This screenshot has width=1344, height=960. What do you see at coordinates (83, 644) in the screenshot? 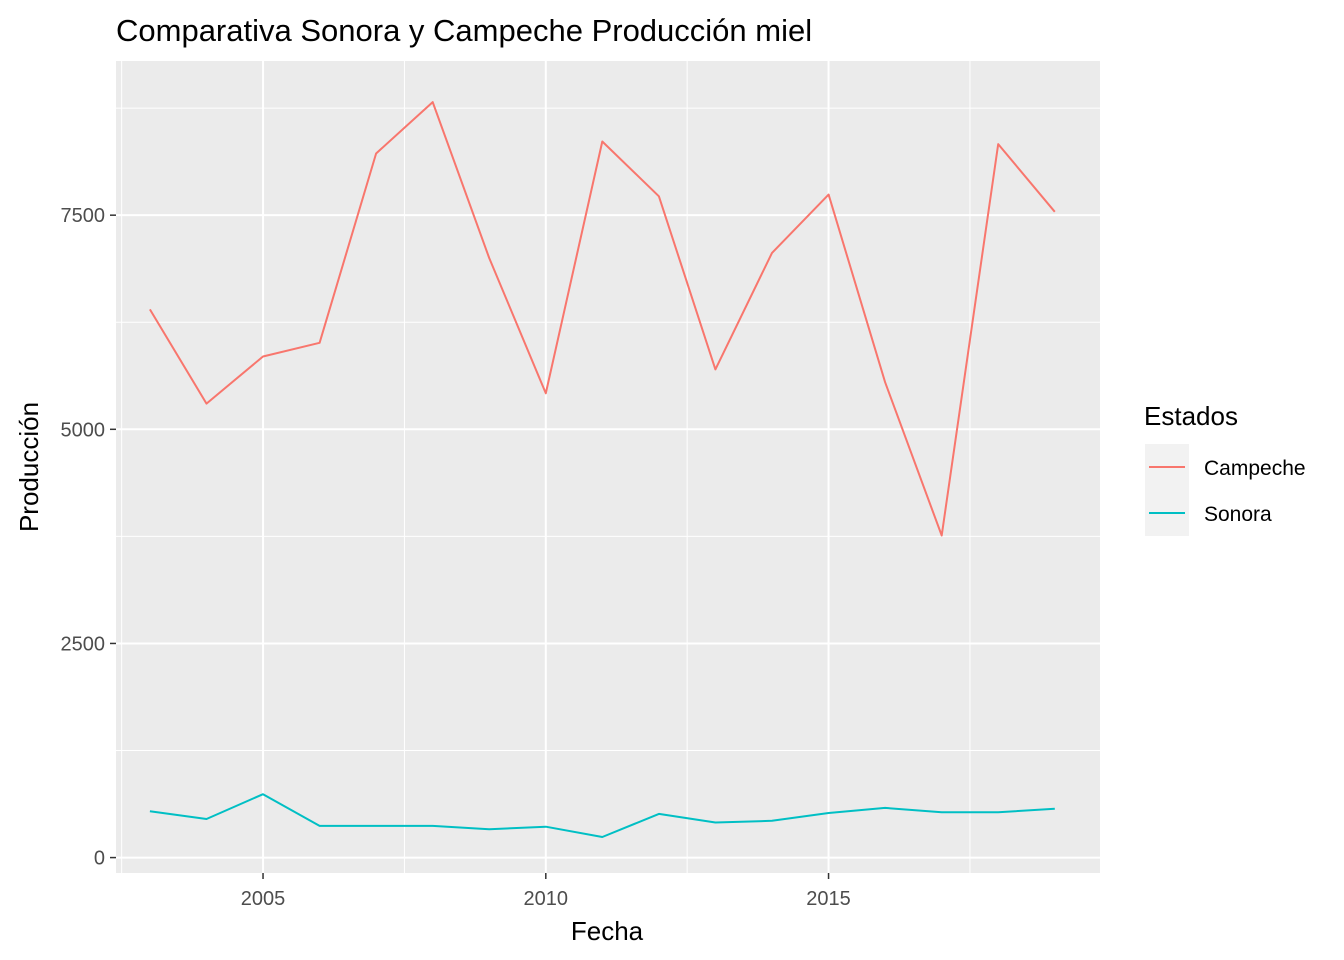
I see `y-tick-label: 2500` at bounding box center [83, 644].